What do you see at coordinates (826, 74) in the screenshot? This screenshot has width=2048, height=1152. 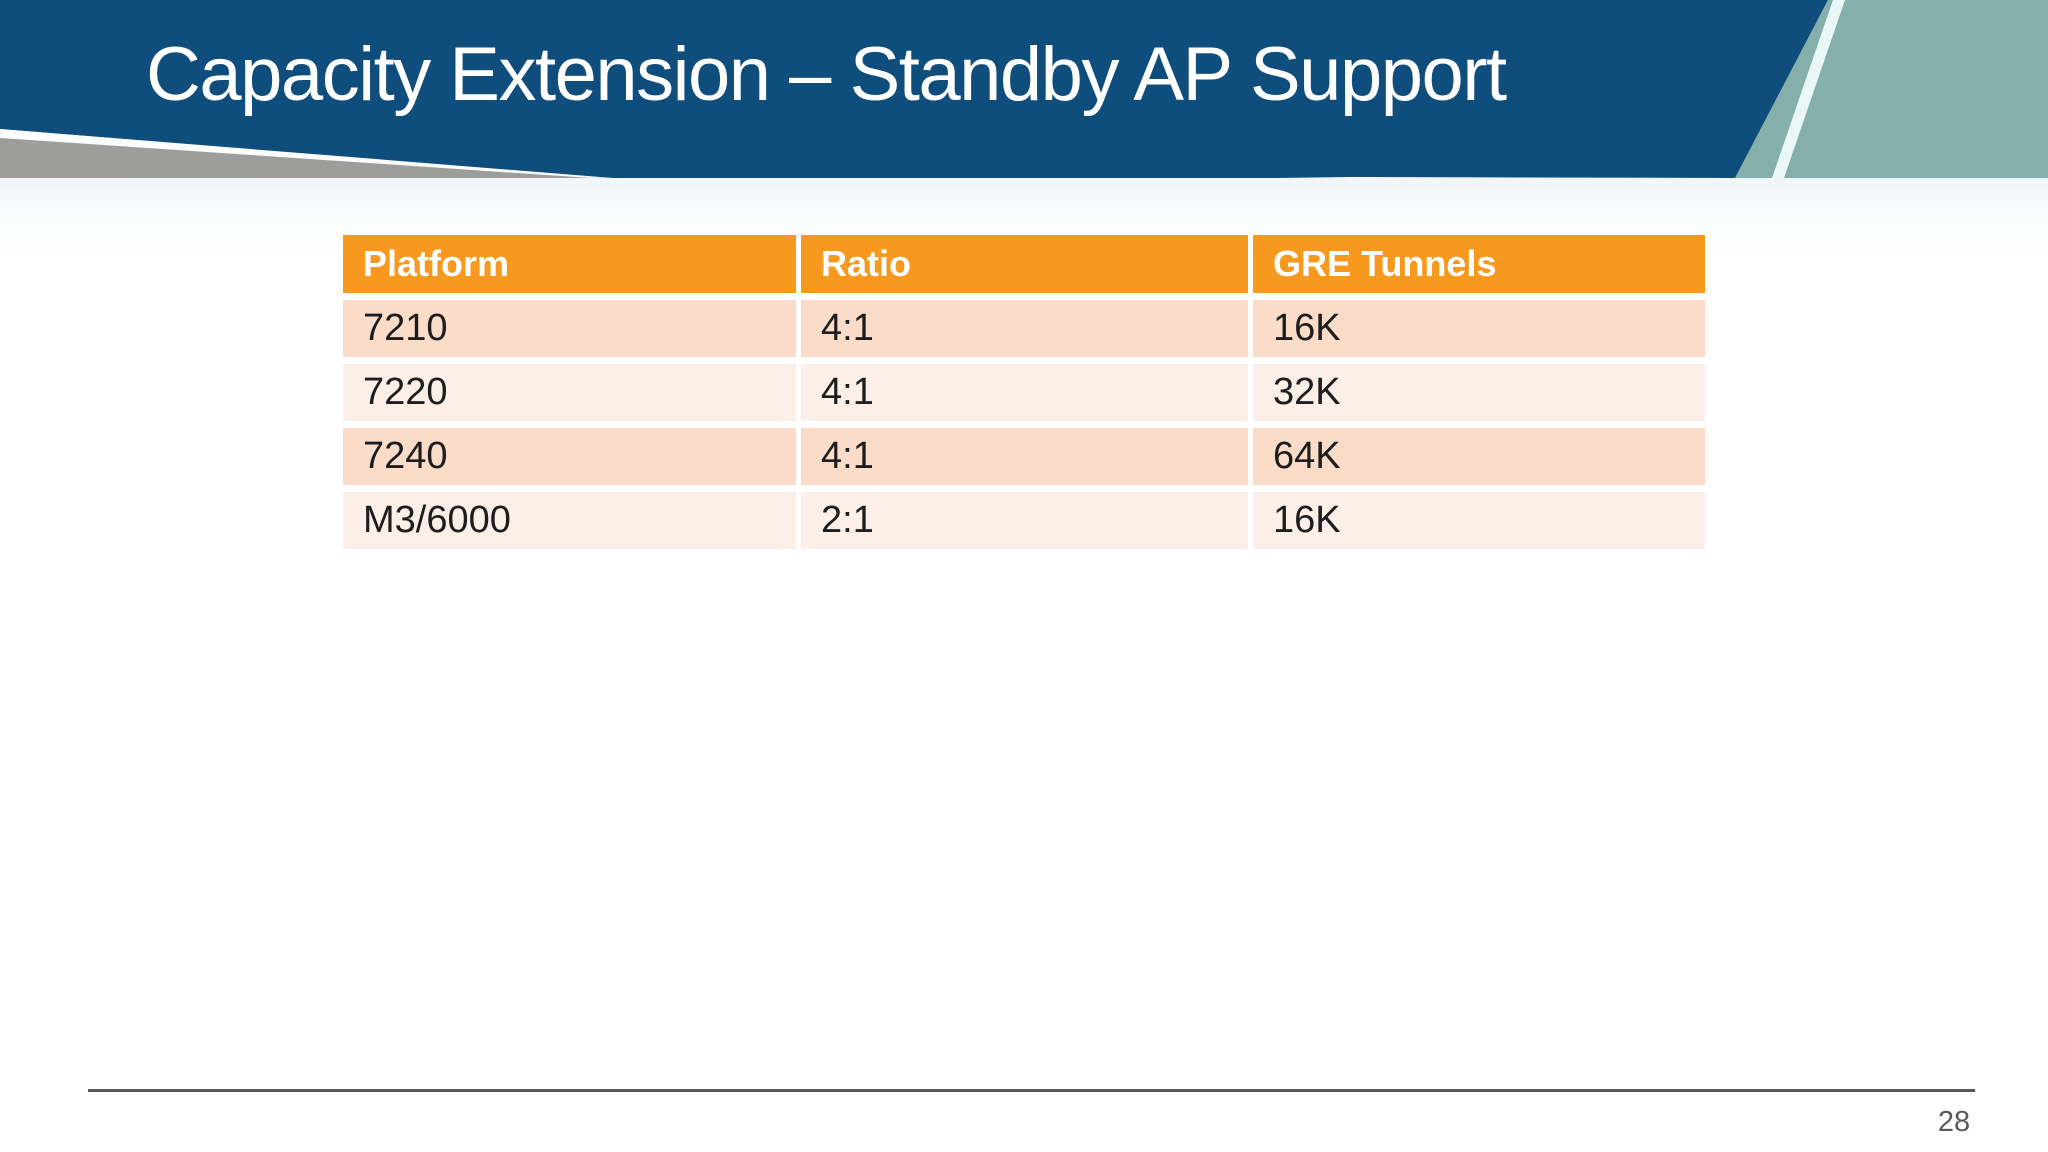 I see `slide-title: Capacity Extension – Standby AP Support` at bounding box center [826, 74].